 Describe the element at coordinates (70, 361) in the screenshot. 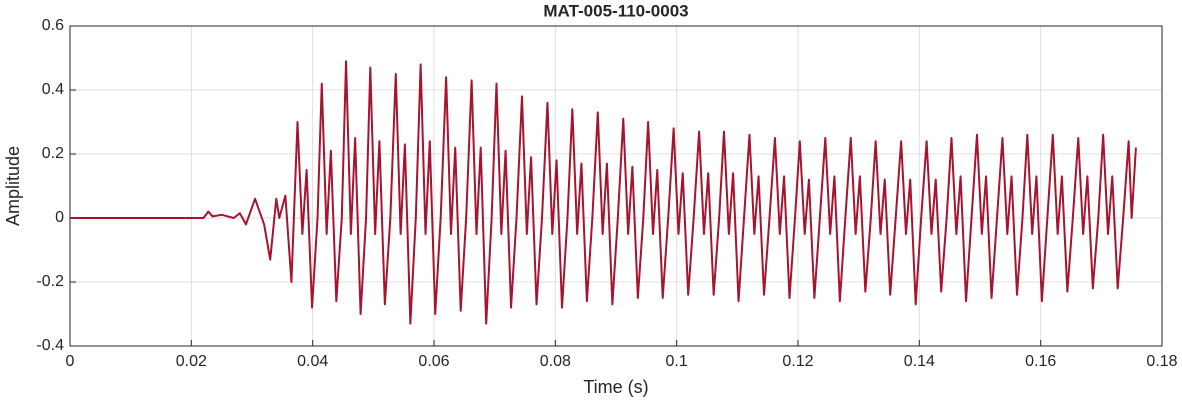

I see `x-tick-label: 0` at that location.